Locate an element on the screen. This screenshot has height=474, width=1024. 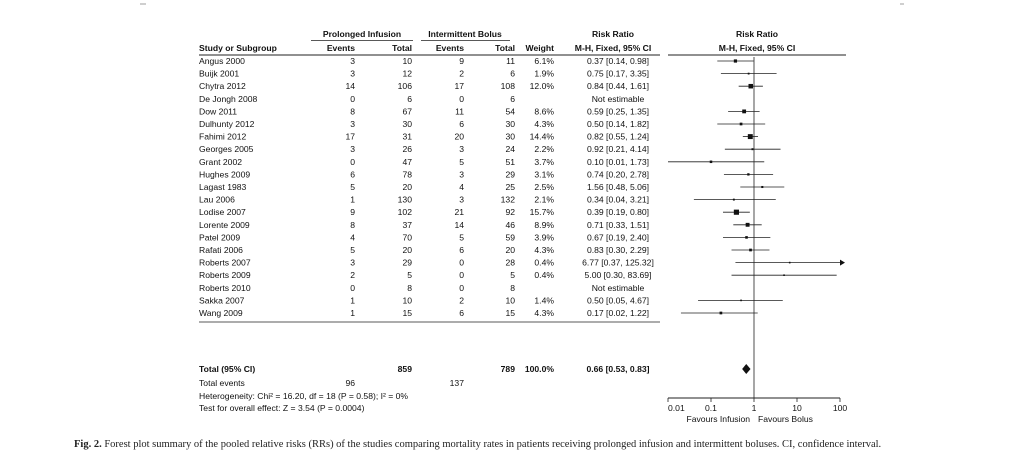
events-bolus: 5 is located at coordinates (461, 162).